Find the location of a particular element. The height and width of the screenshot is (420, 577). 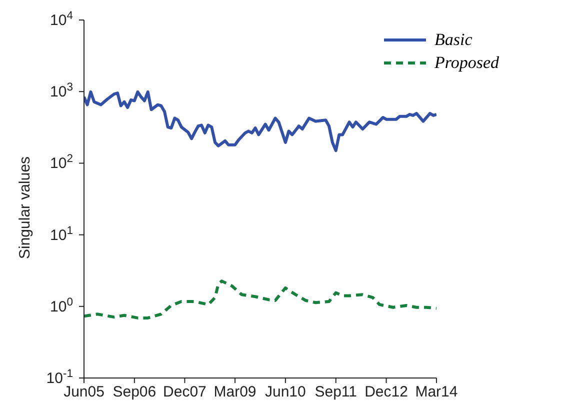

x-tick-label: Jun10 is located at coordinates (285, 392).